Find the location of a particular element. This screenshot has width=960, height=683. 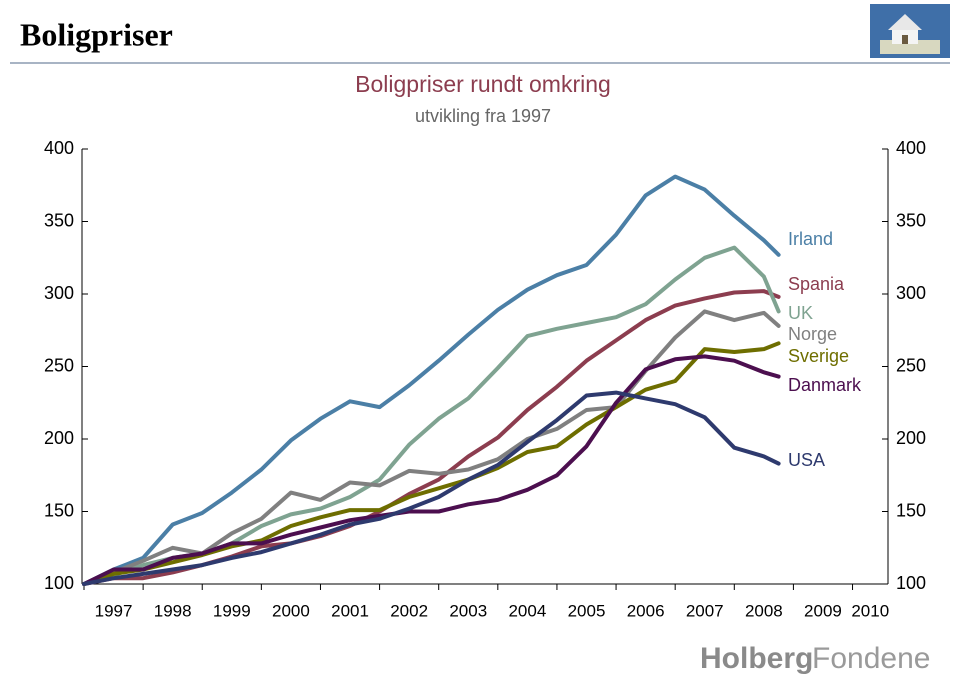

y2-tick-label: 300 is located at coordinates (911, 293).